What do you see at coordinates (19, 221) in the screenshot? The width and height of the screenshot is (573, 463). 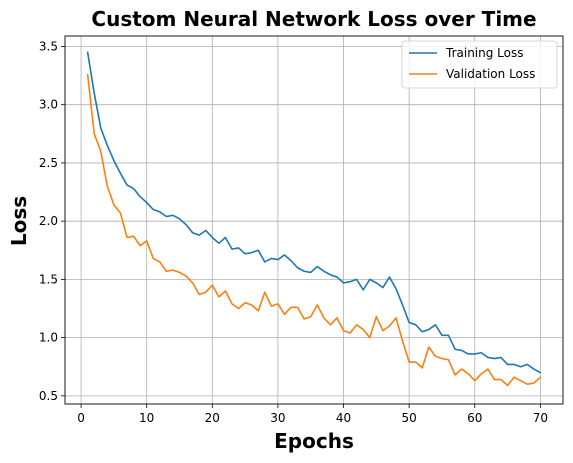 I see `y-axis-label: Loss` at bounding box center [19, 221].